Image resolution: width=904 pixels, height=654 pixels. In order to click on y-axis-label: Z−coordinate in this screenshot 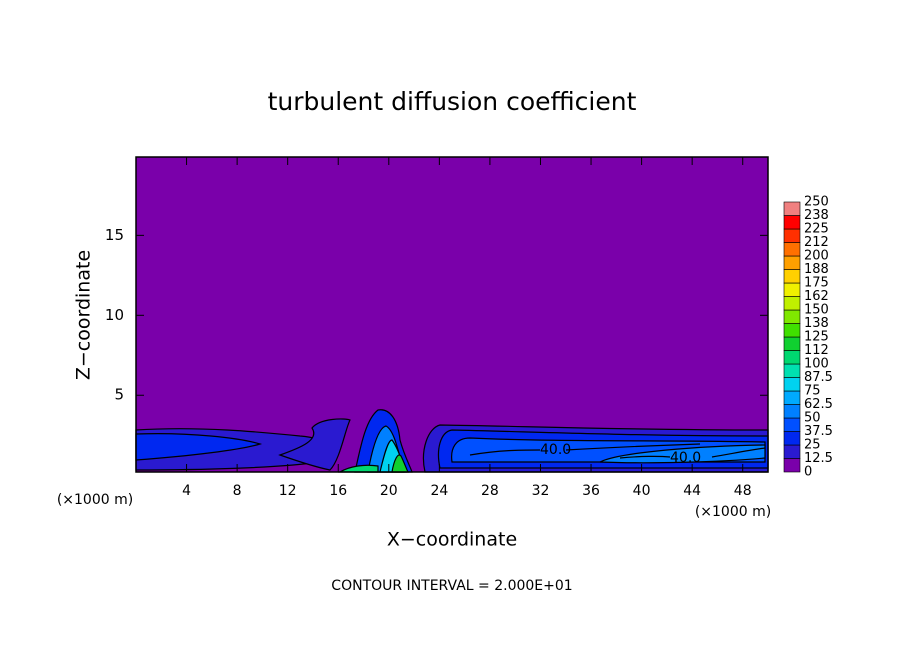, I will do `click(84, 315)`.